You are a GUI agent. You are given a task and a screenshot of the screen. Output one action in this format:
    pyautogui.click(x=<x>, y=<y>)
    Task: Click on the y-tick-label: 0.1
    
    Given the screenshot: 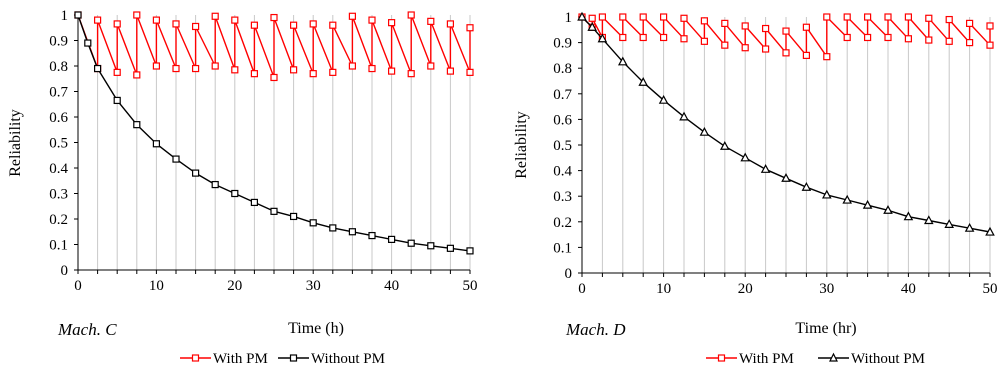 What is the action you would take?
    pyautogui.click(x=58, y=246)
    